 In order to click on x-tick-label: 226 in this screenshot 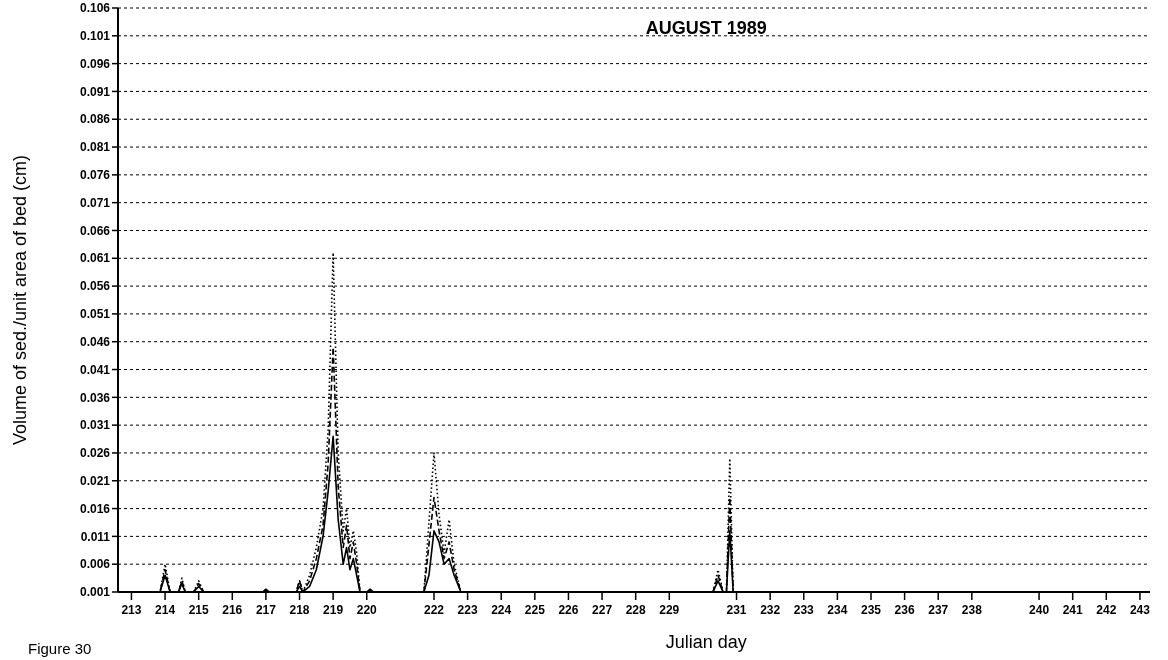, I will do `click(568, 610)`.